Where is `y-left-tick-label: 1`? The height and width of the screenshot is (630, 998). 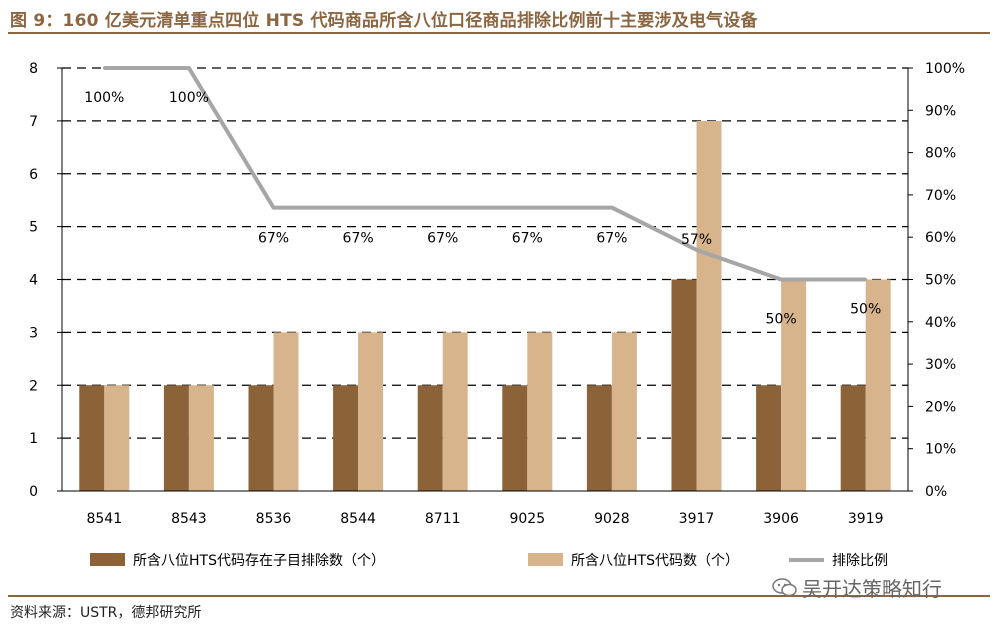
y-left-tick-label: 1 is located at coordinates (33, 439).